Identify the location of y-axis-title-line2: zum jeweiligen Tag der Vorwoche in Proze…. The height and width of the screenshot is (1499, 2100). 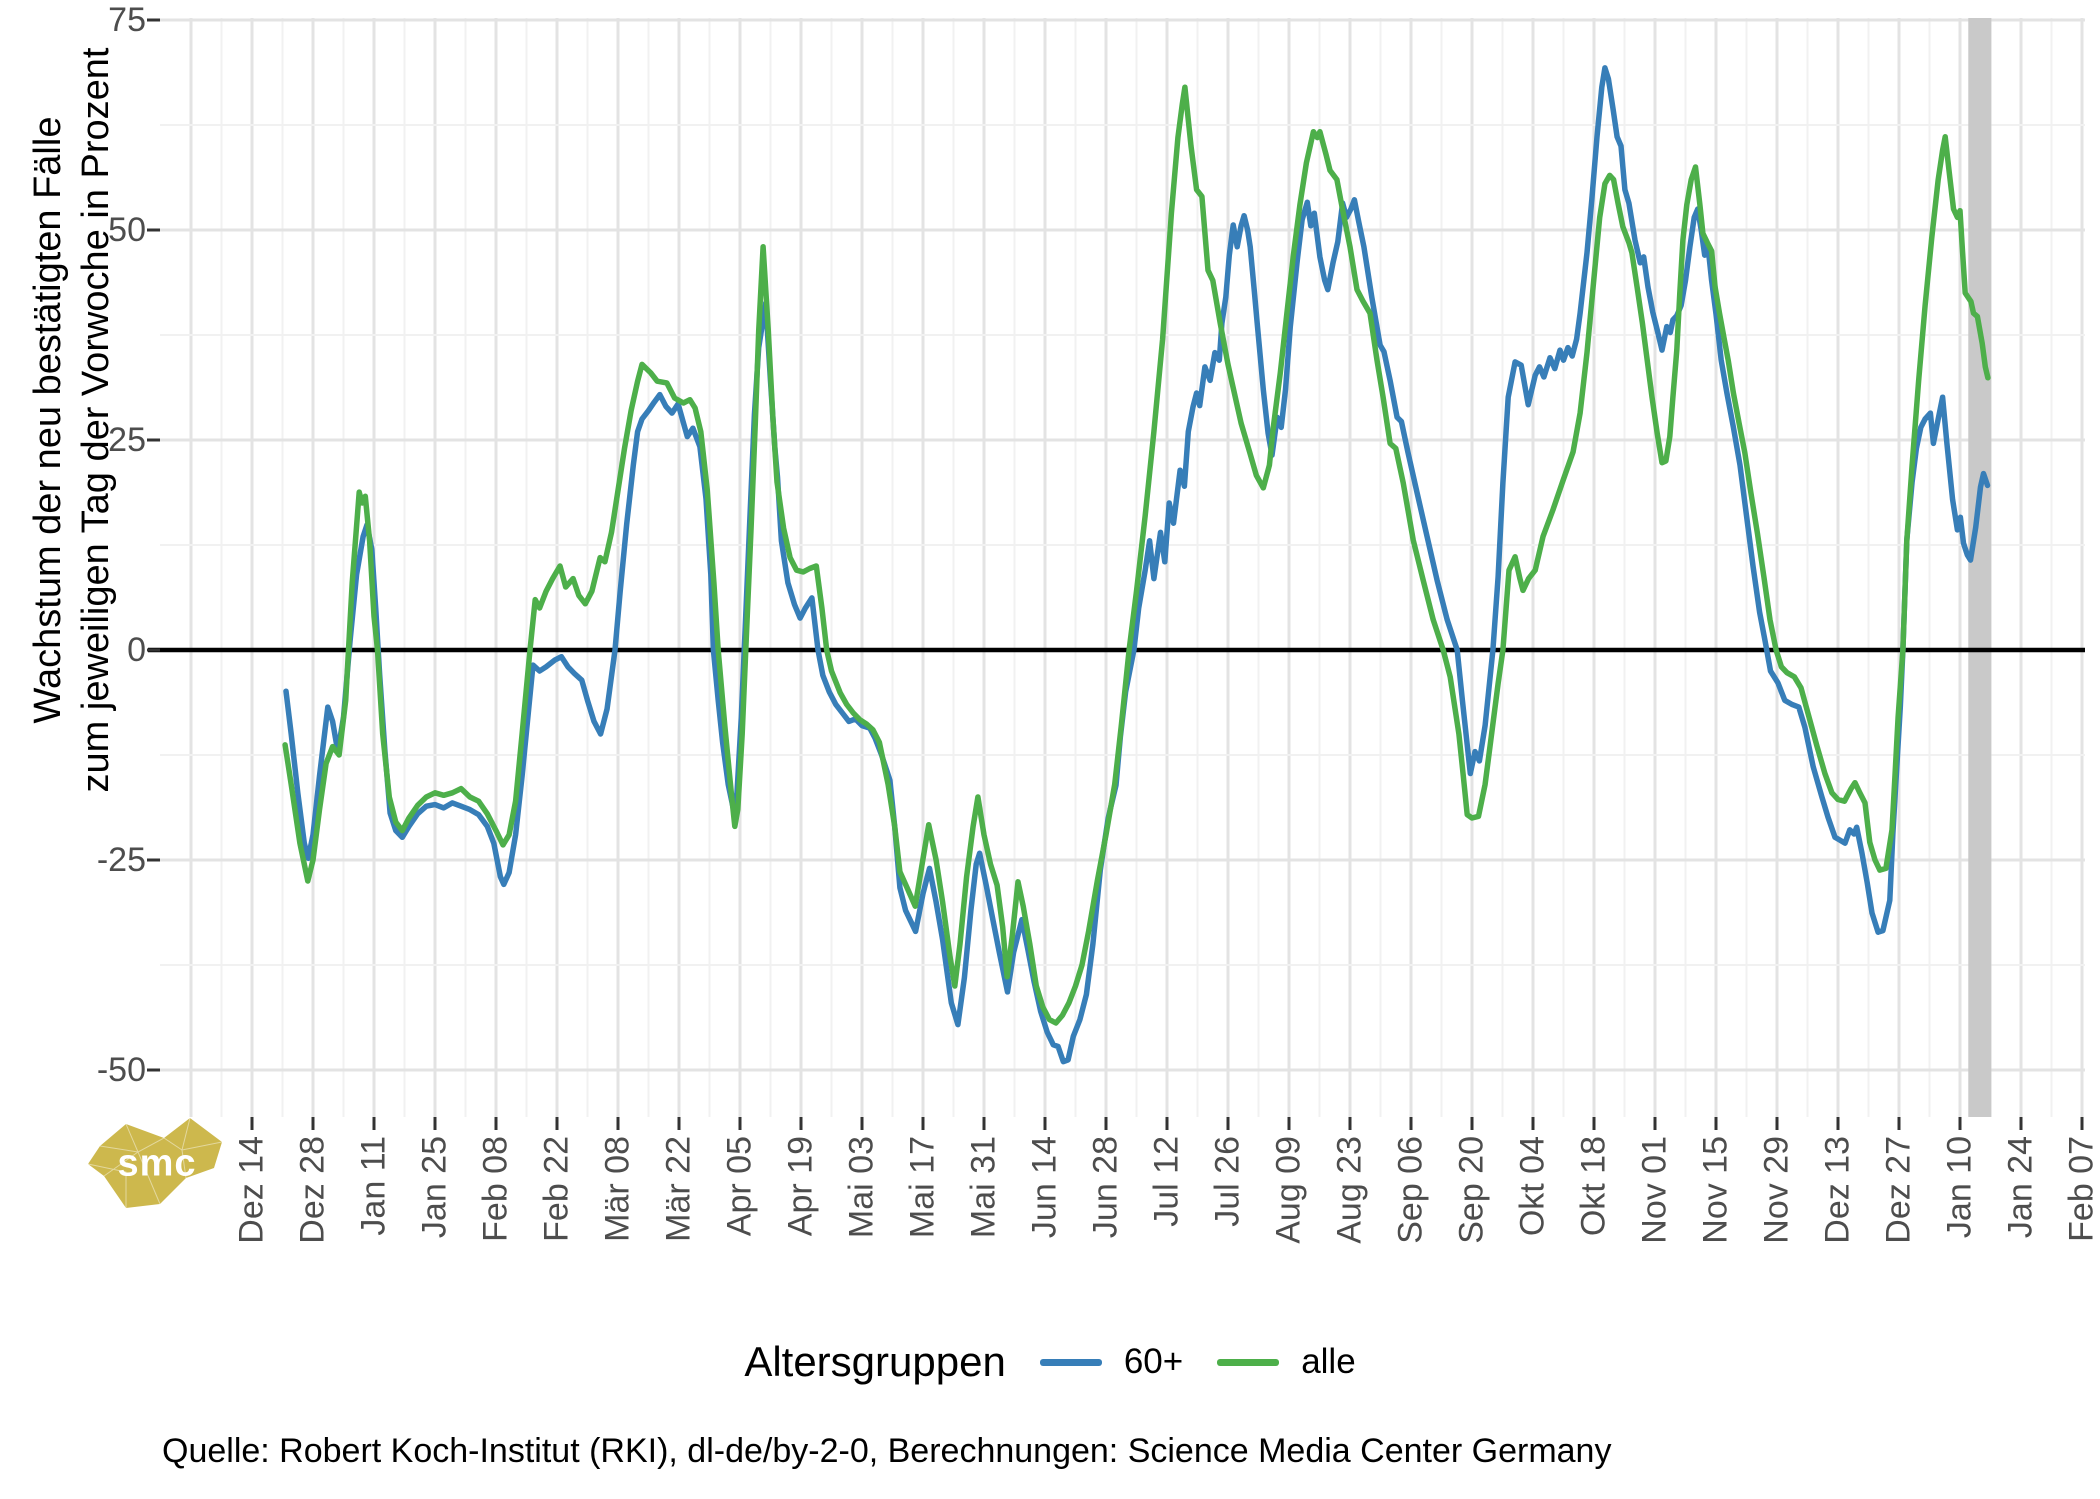
(96, 420).